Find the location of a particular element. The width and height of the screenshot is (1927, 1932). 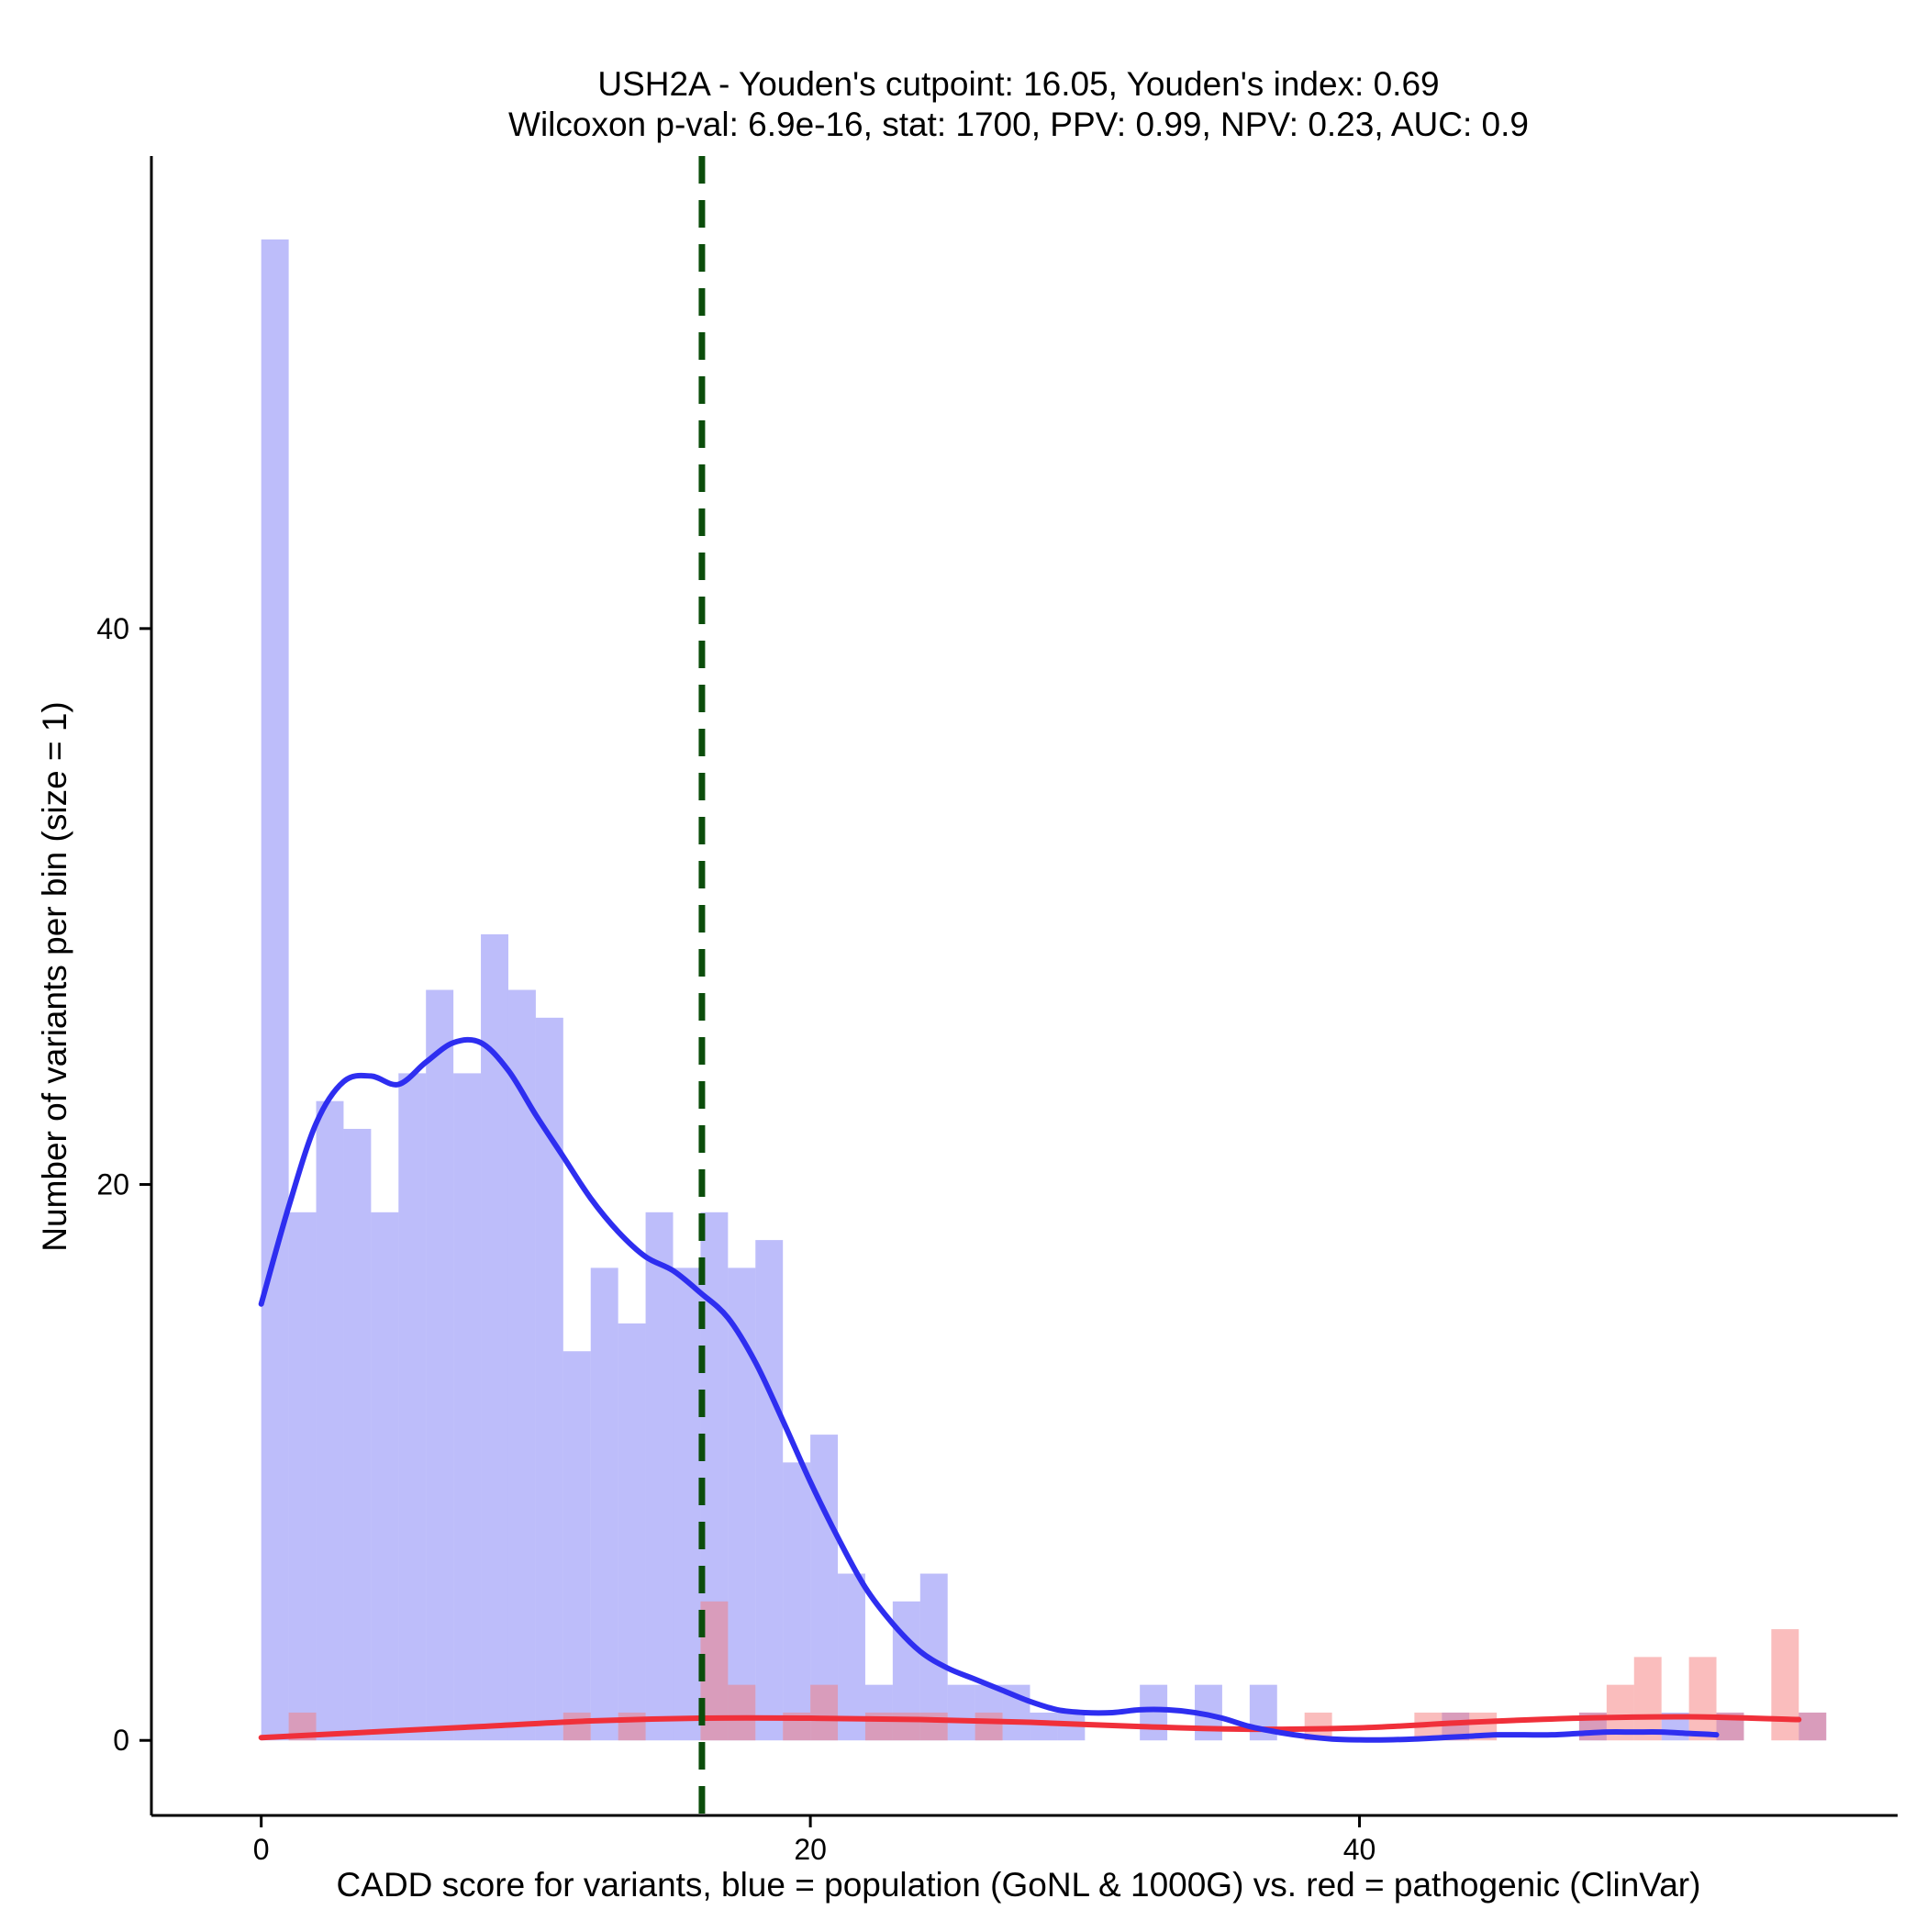

x-tick-label: 20 is located at coordinates (810, 1849).